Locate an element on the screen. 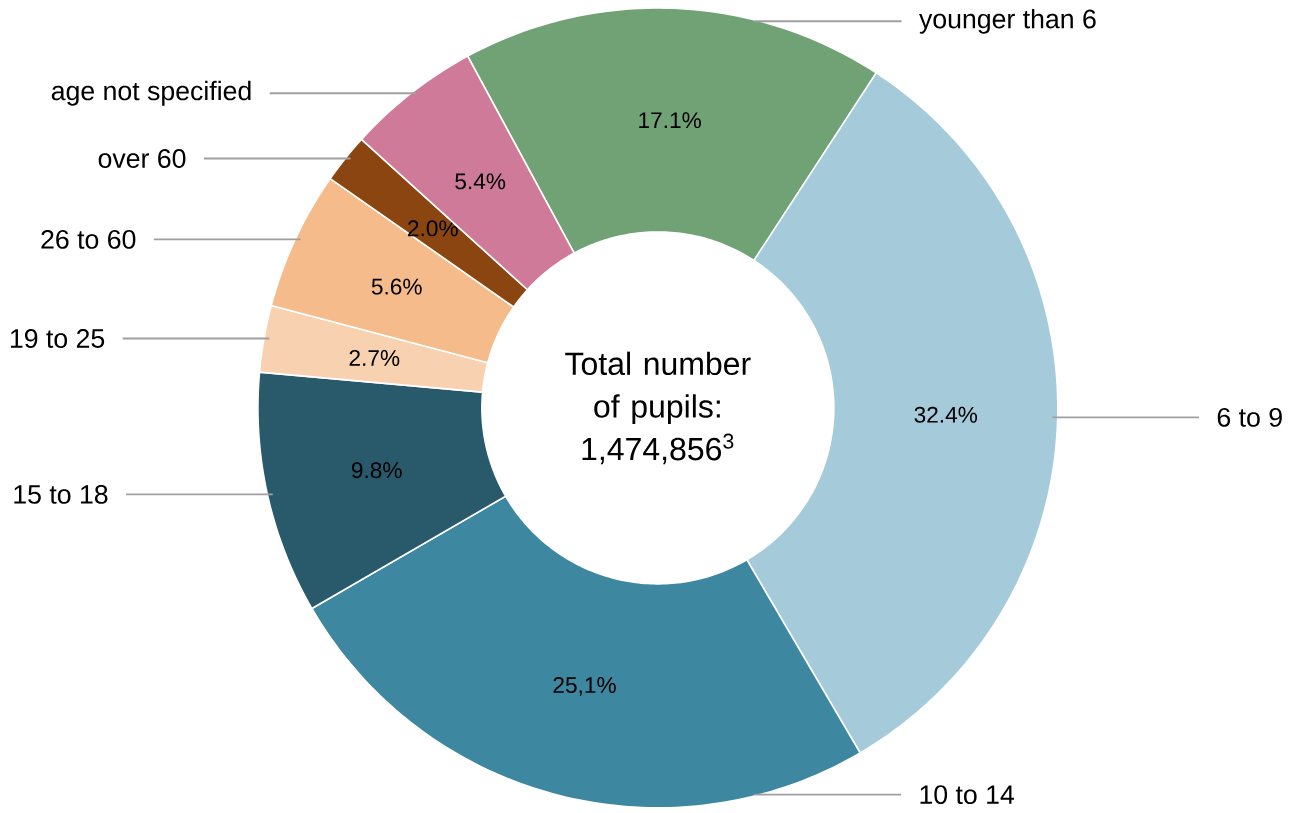 This screenshot has height=813, width=1292. slice-label: younger than 6 is located at coordinates (1007, 21).